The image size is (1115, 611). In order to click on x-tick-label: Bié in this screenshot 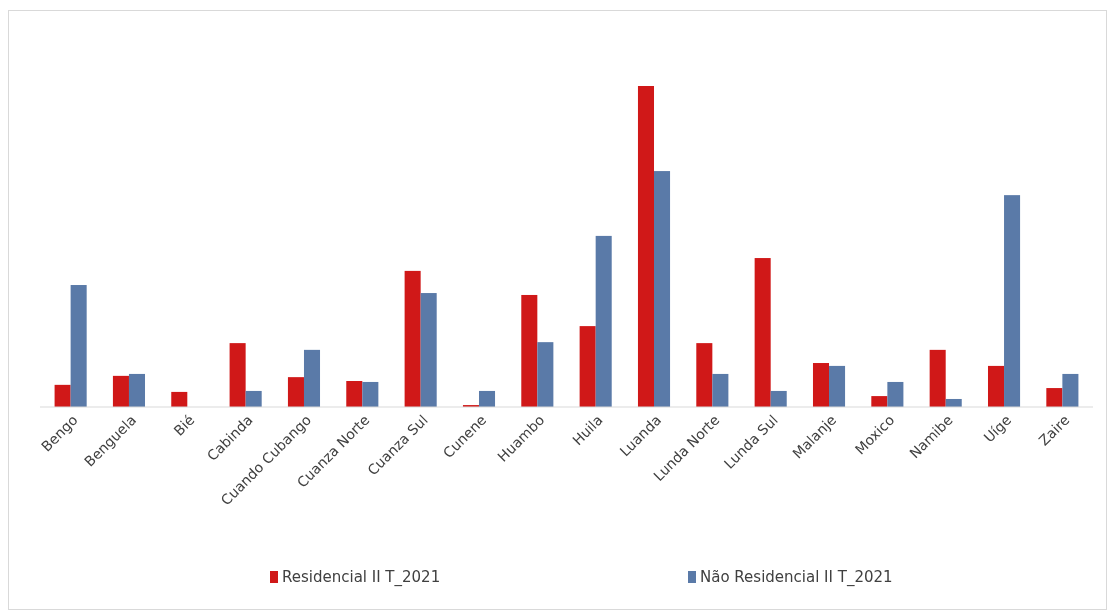, I will do `click(184, 425)`.